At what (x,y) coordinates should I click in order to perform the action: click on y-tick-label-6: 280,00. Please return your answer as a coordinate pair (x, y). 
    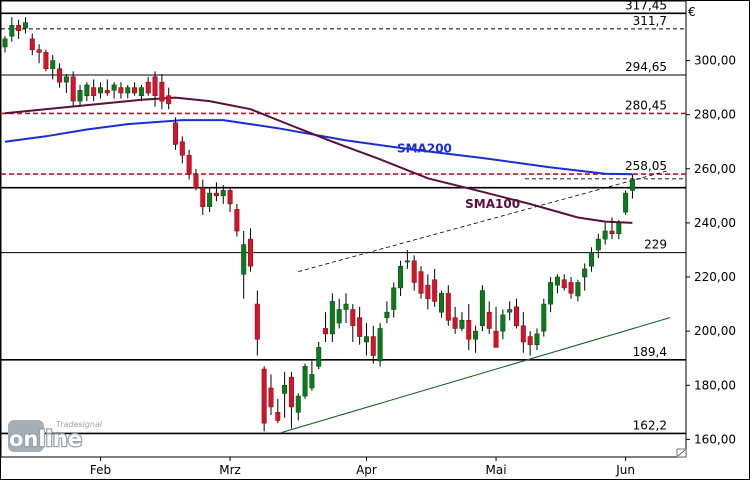
    Looking at the image, I should click on (715, 115).